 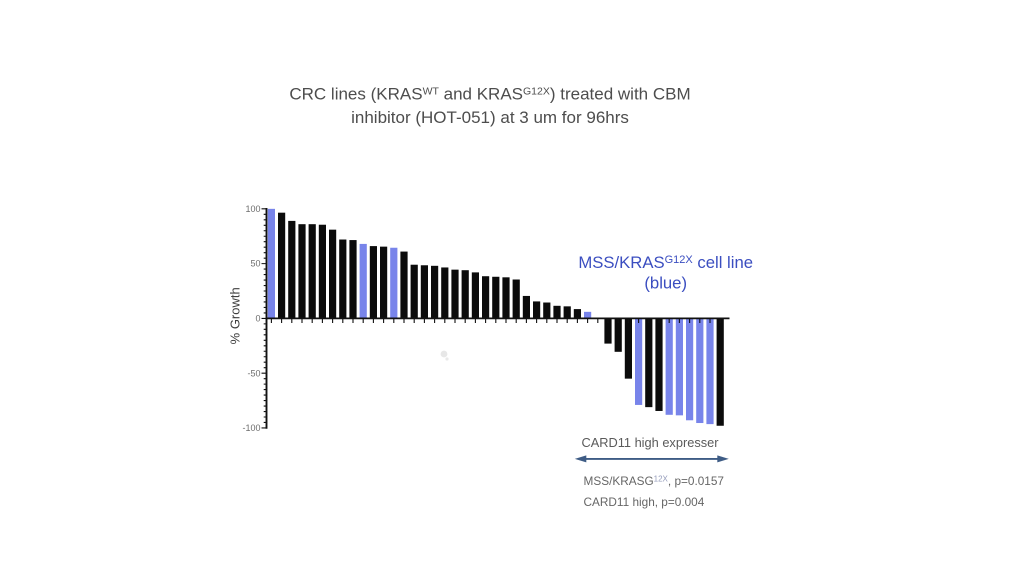 I want to click on svg-text: 100, so click(x=252, y=209).